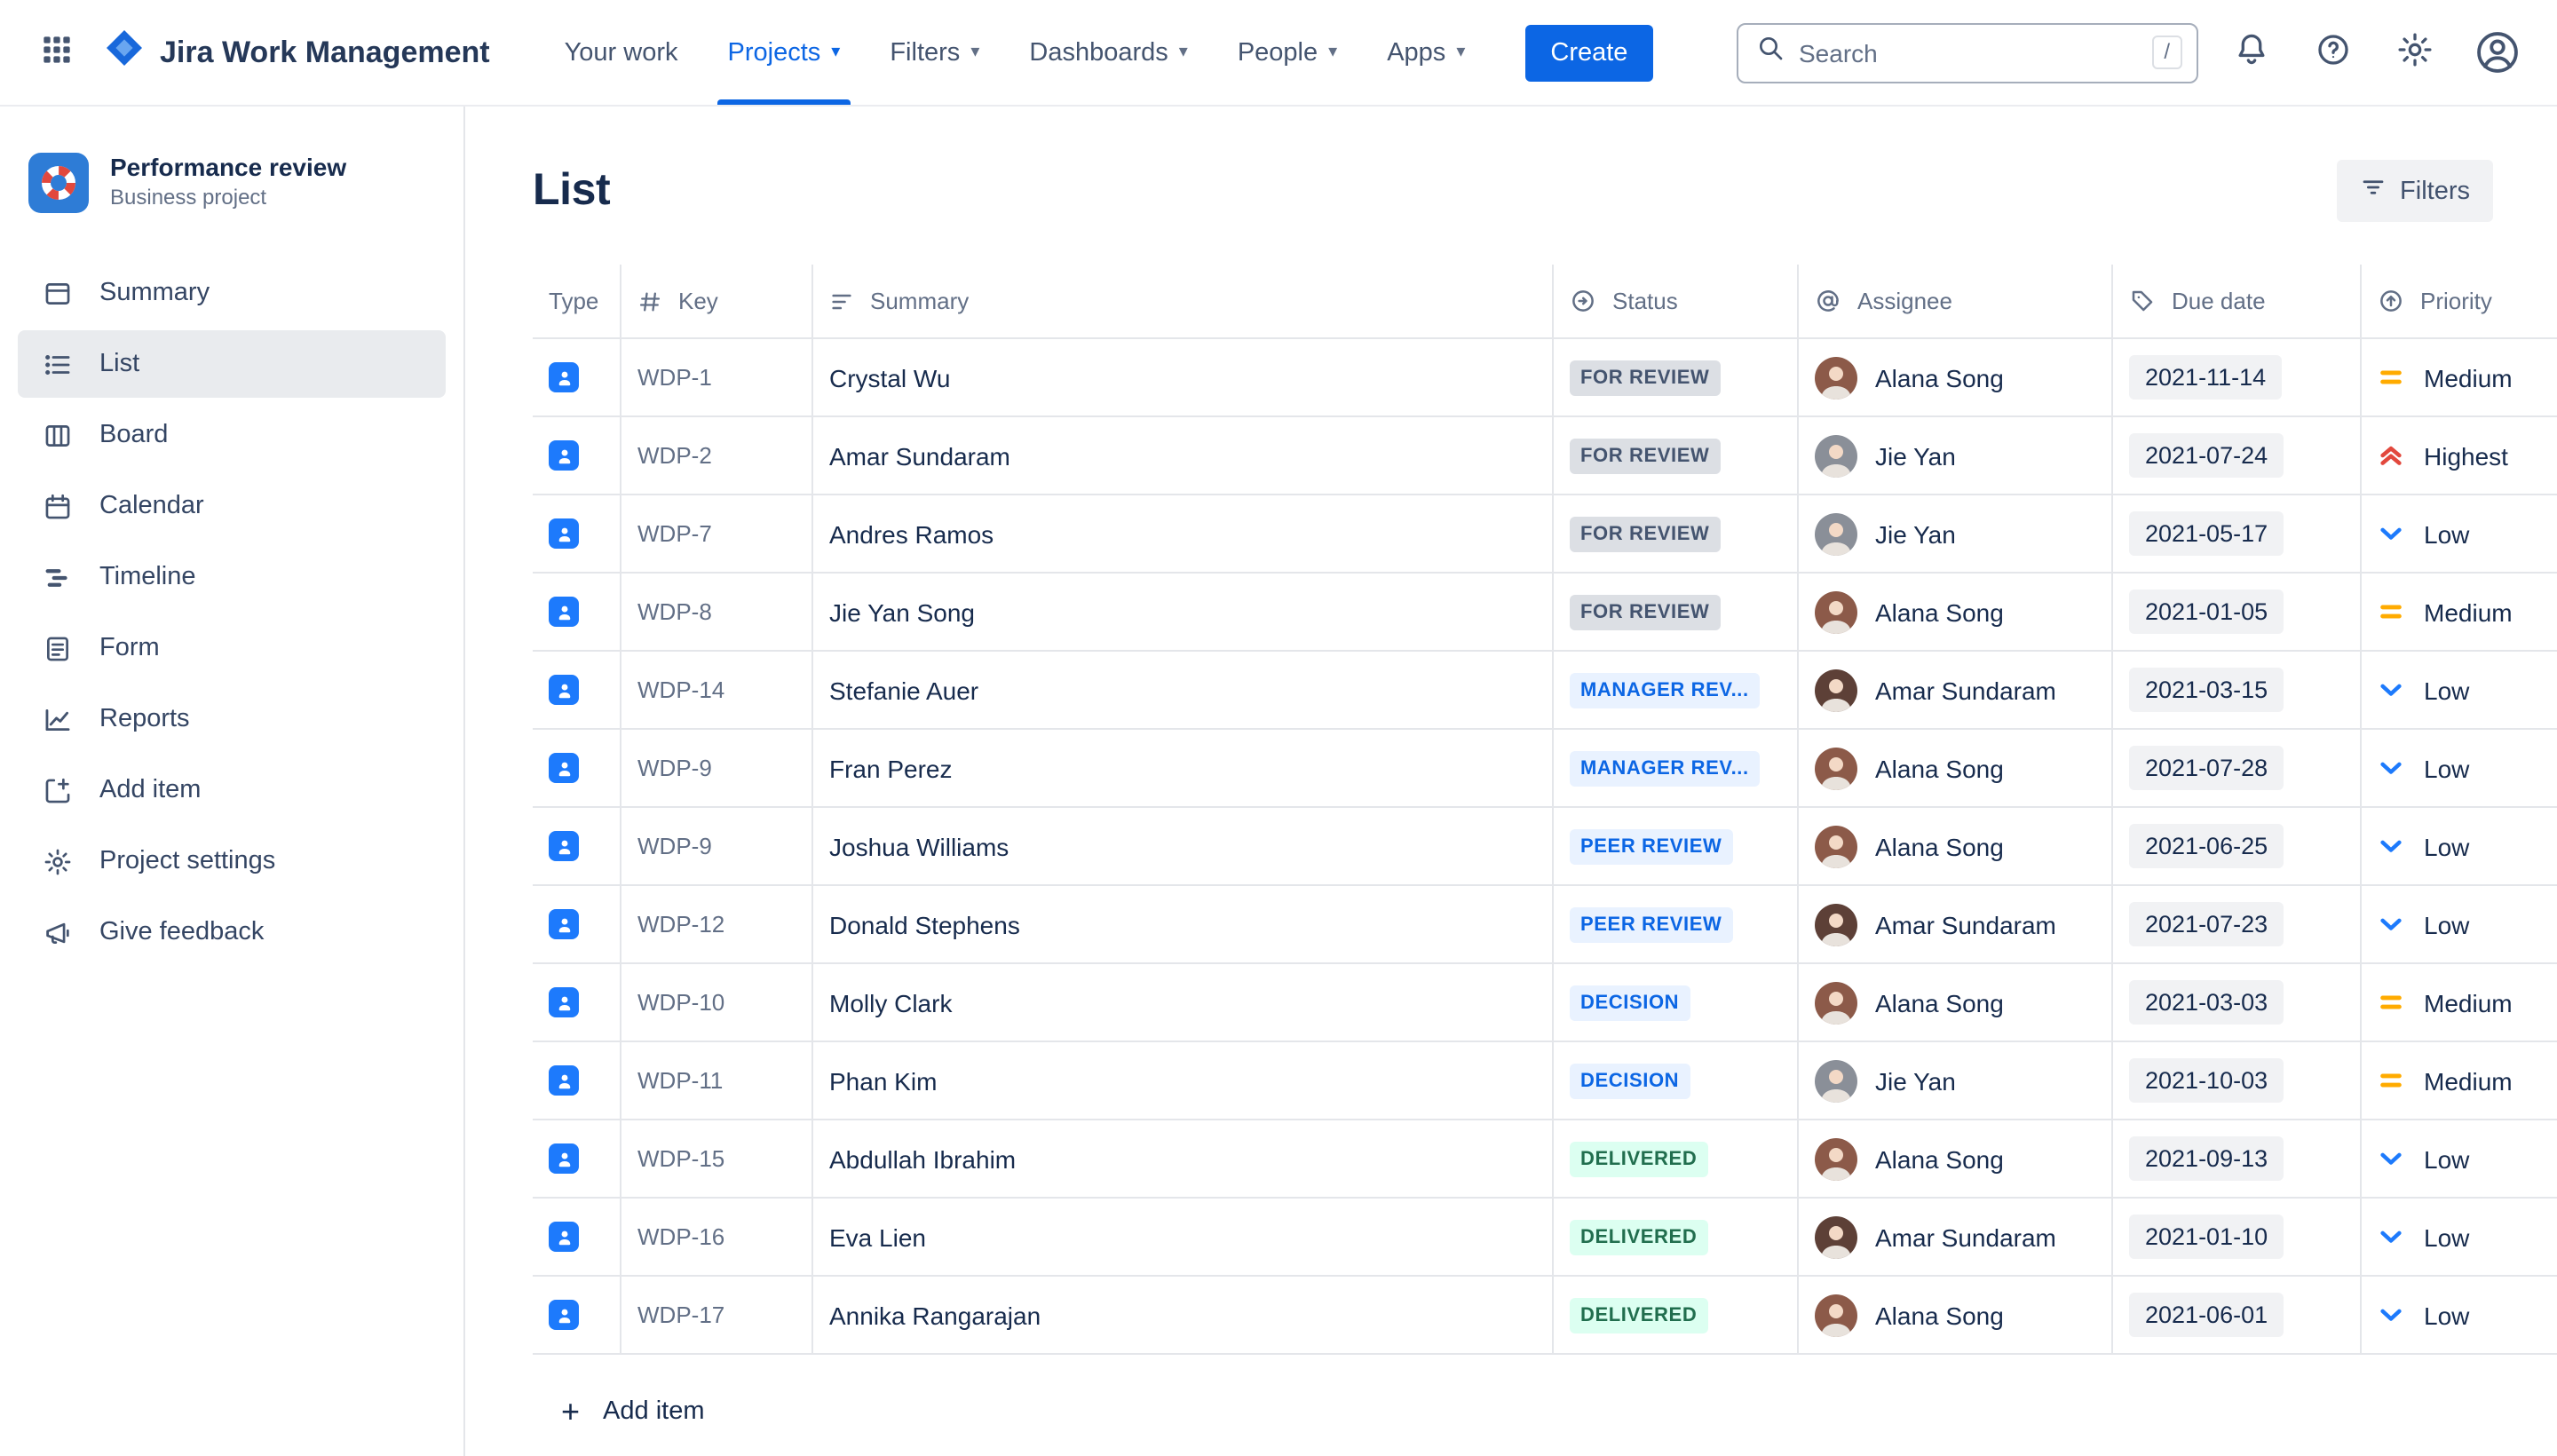 The width and height of the screenshot is (2557, 1456). Describe the element at coordinates (2237, 769) in the screenshot. I see `due-date-cell: 2021-07-28` at that location.